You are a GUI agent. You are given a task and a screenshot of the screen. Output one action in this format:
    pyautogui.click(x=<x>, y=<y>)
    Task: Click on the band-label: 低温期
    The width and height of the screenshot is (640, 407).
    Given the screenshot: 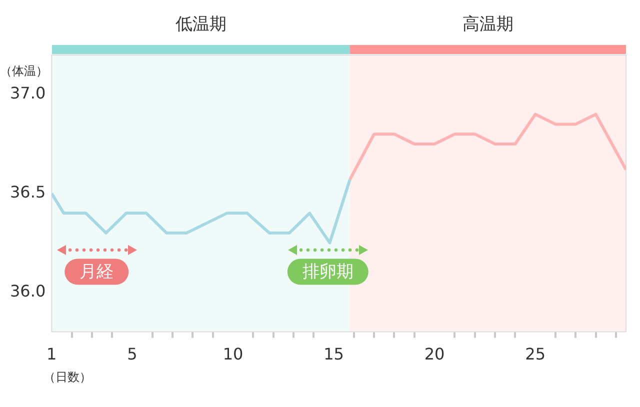 What is the action you would take?
    pyautogui.click(x=200, y=24)
    